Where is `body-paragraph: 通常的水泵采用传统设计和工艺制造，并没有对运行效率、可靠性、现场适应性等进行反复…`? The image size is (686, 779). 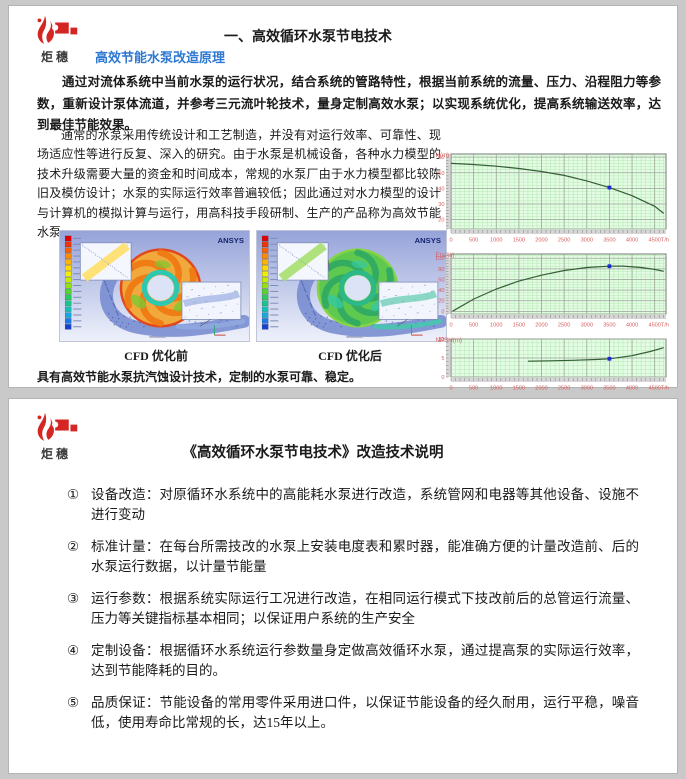 body-paragraph: 通常的水泵采用传统设计和工艺制造，并没有对运行效率、可靠性、现场适应性等进行反复… is located at coordinates (239, 184).